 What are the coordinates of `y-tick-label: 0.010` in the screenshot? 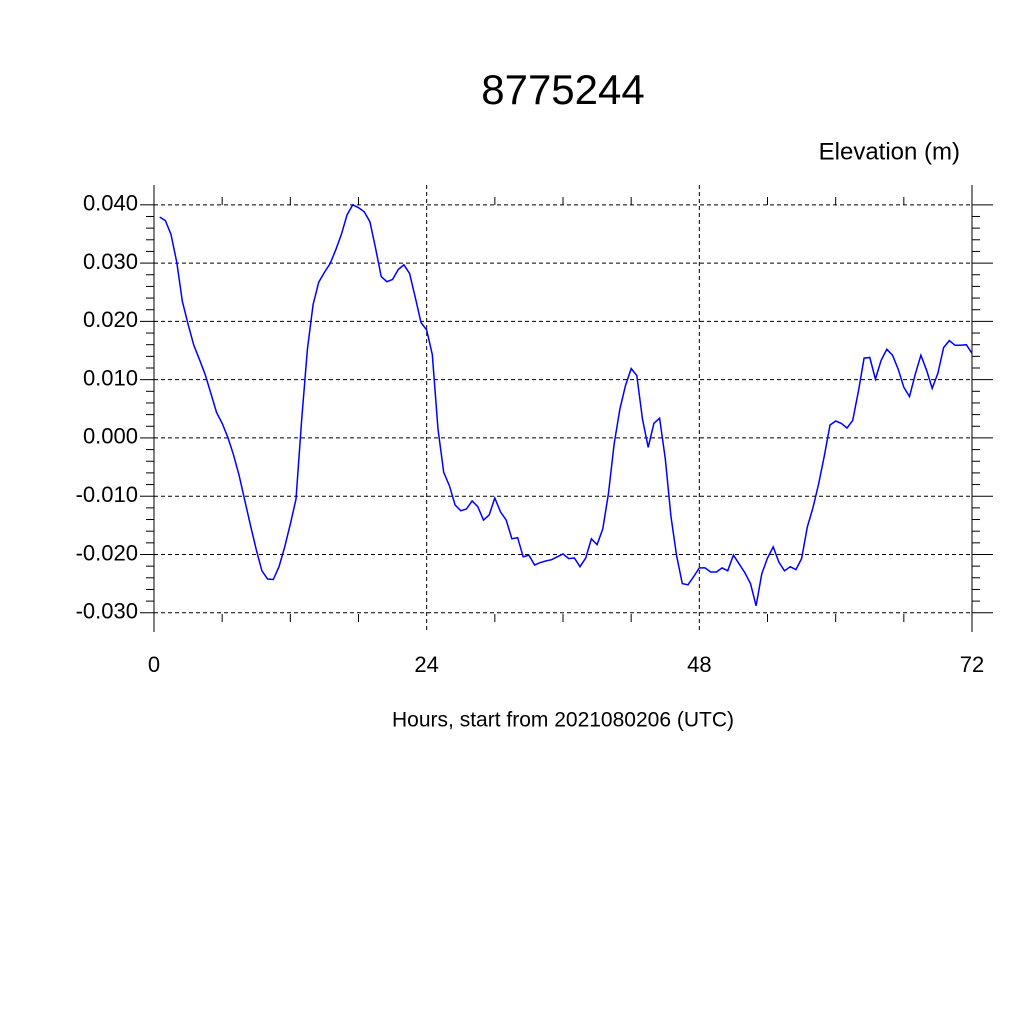 It's located at (110, 377).